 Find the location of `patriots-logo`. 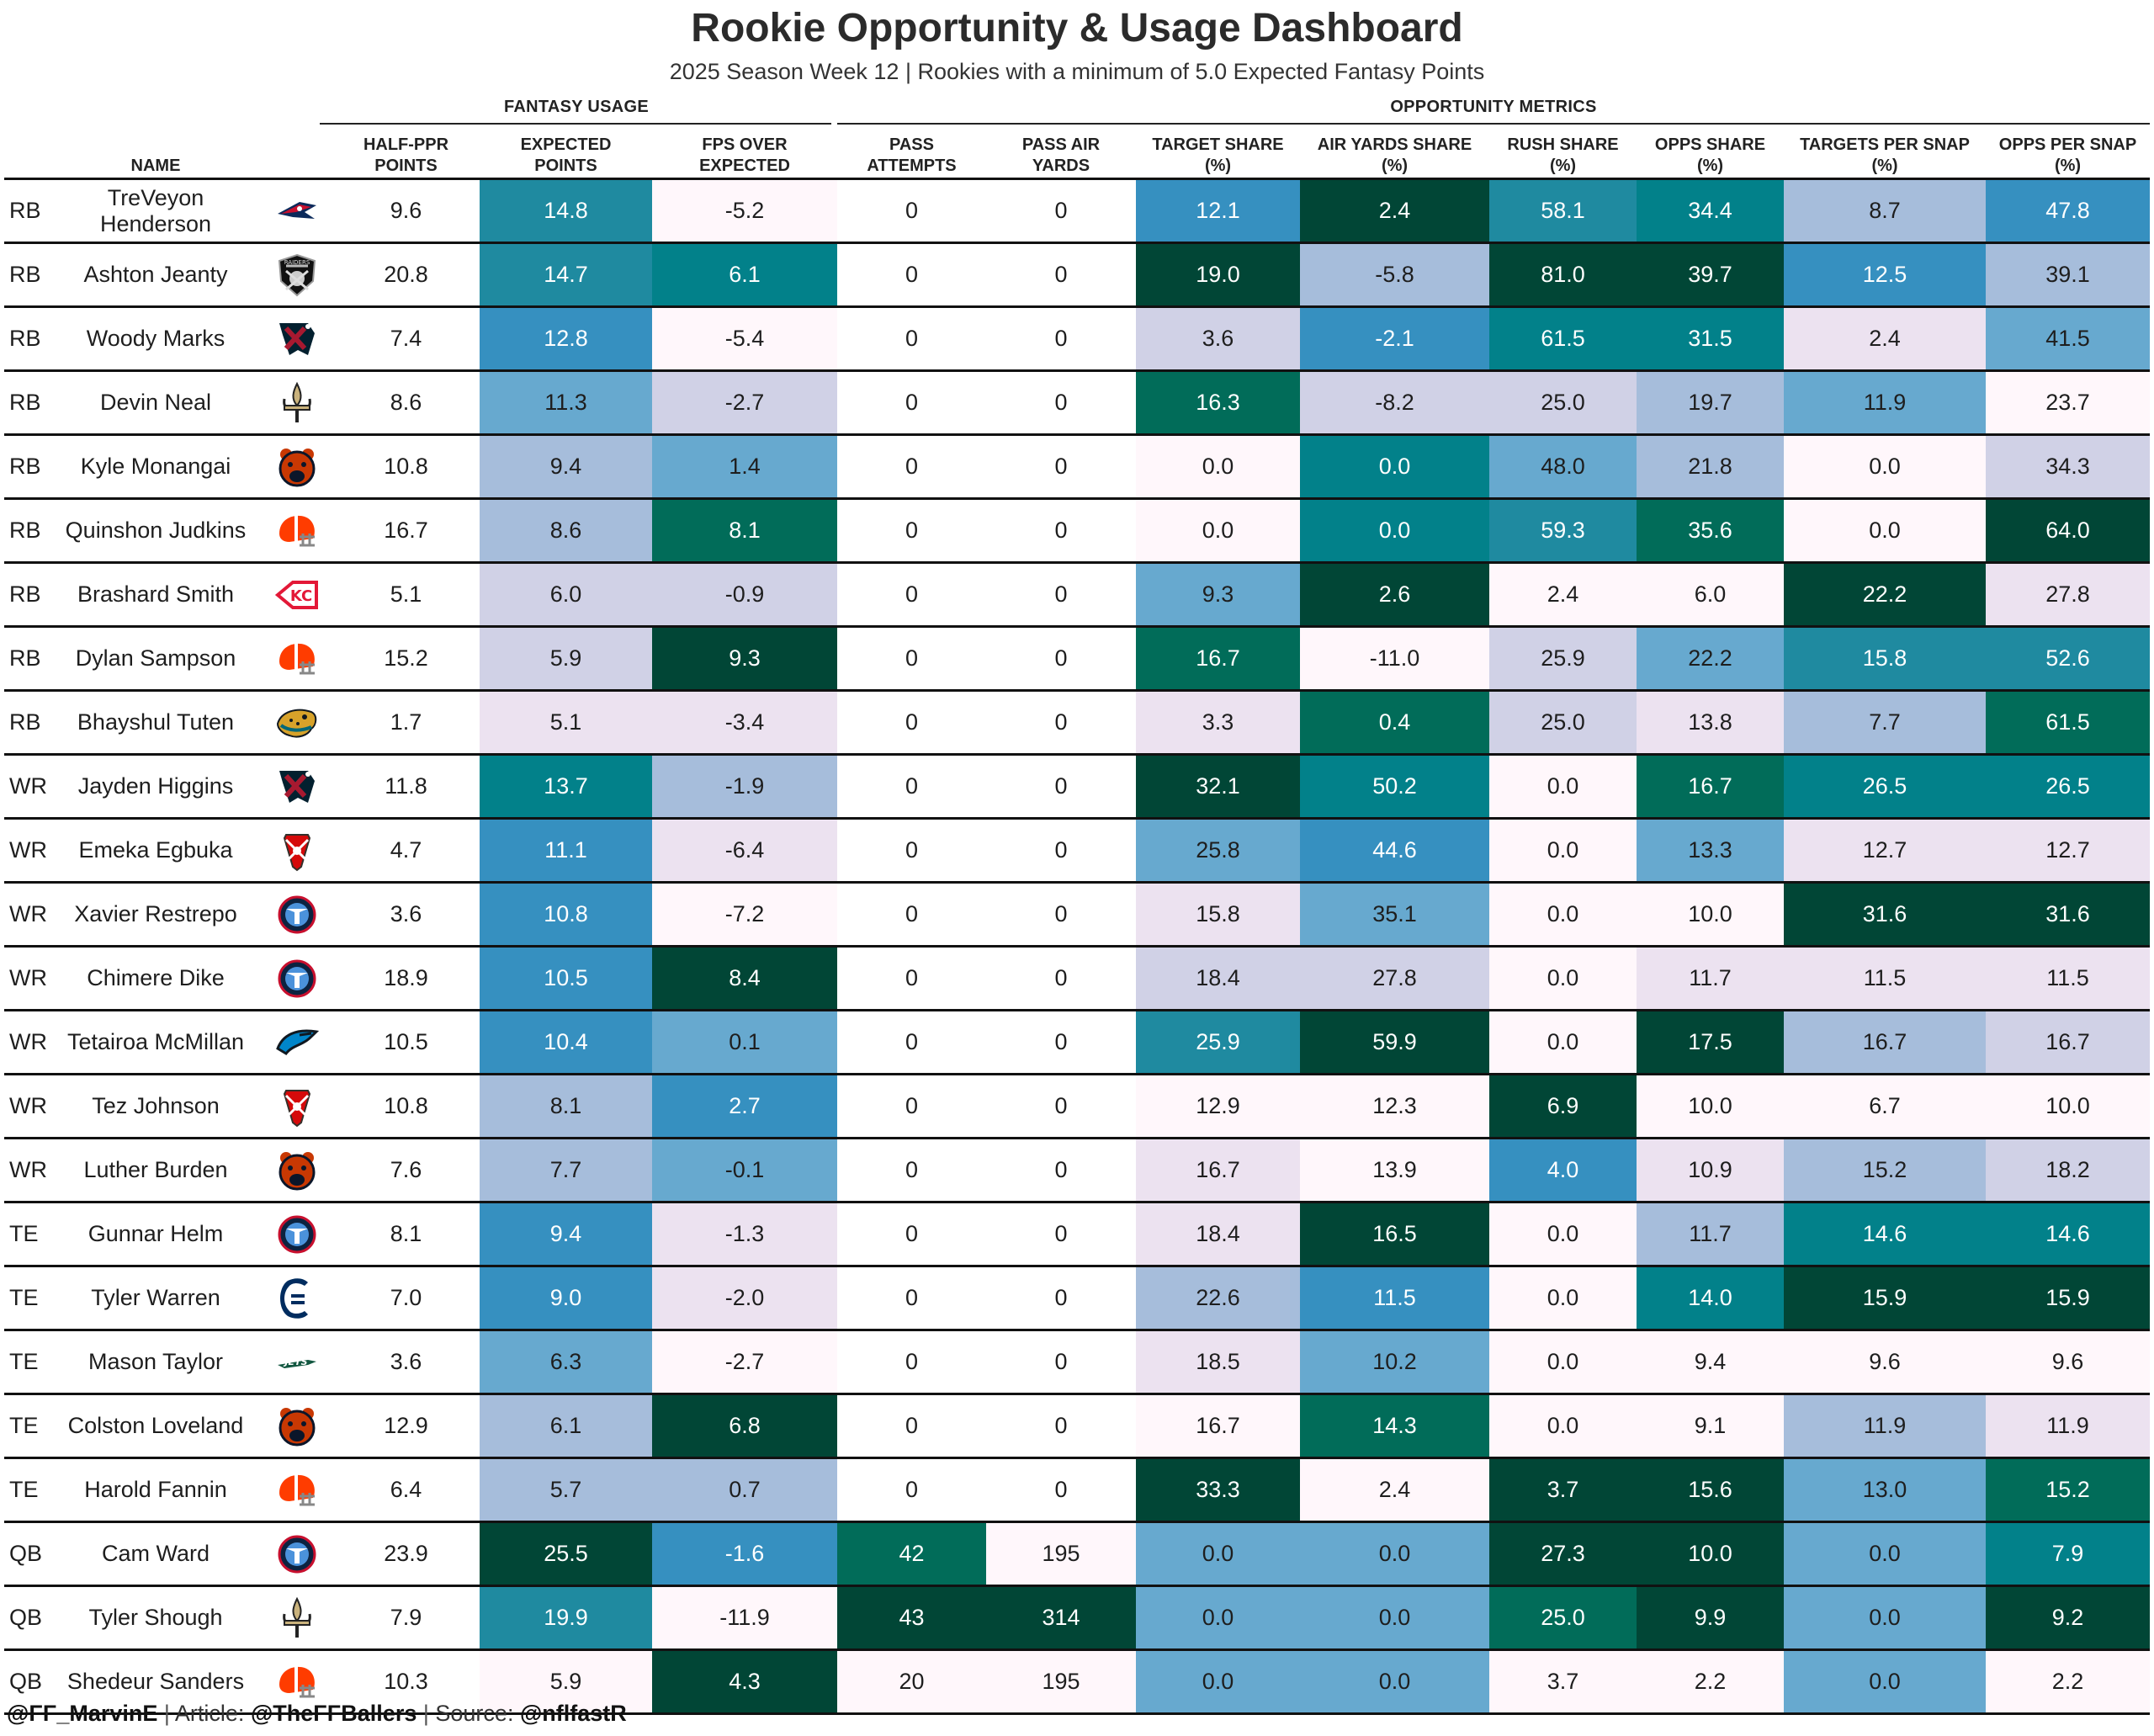

patriots-logo is located at coordinates (296, 211).